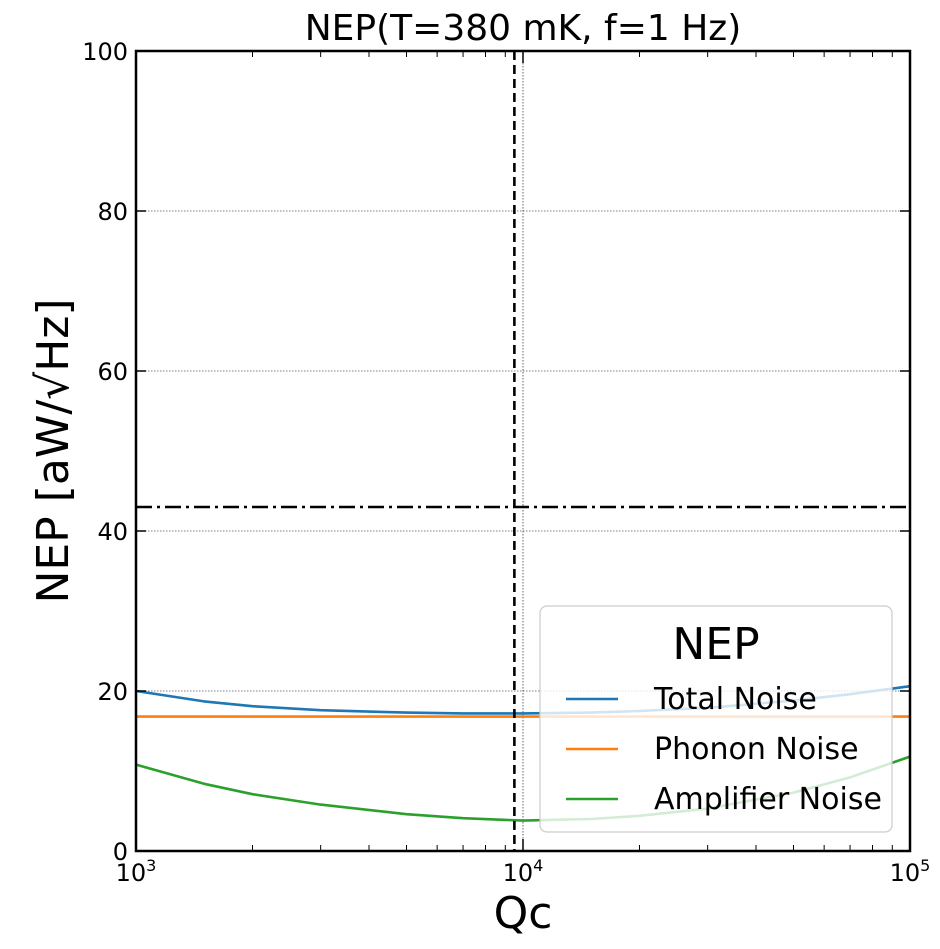 The image size is (940, 949). I want to click on chart-title: NEP(T=380 mK, f=1 Hz), so click(523, 28).